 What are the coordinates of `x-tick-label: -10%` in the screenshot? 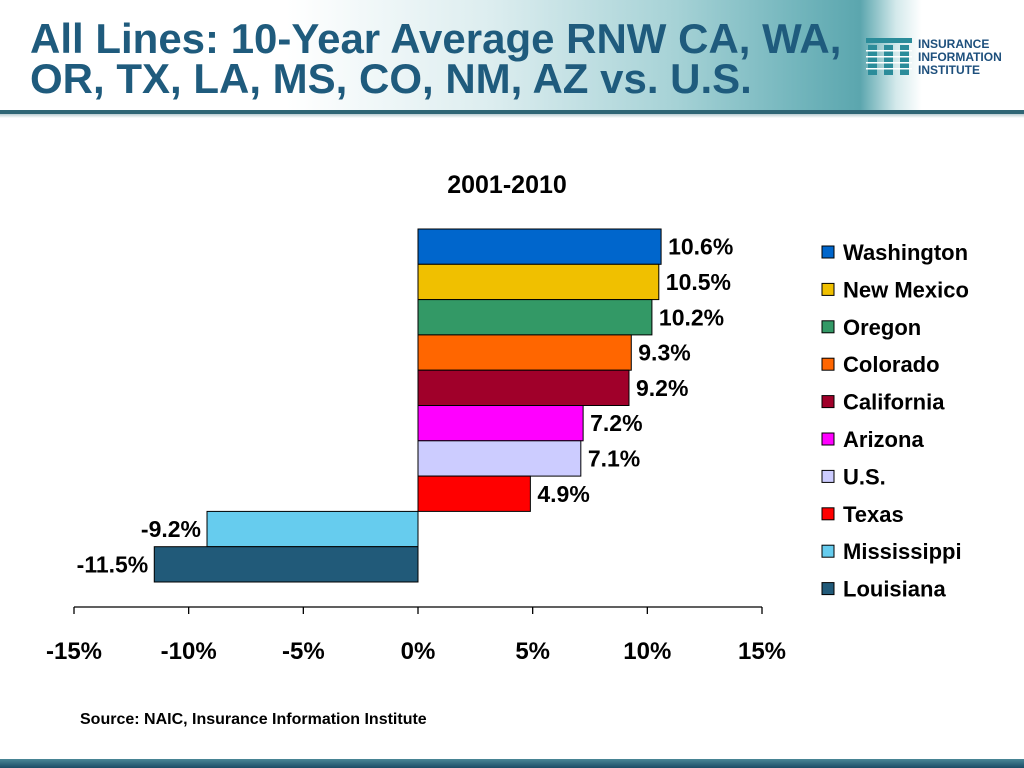 It's located at (189, 651).